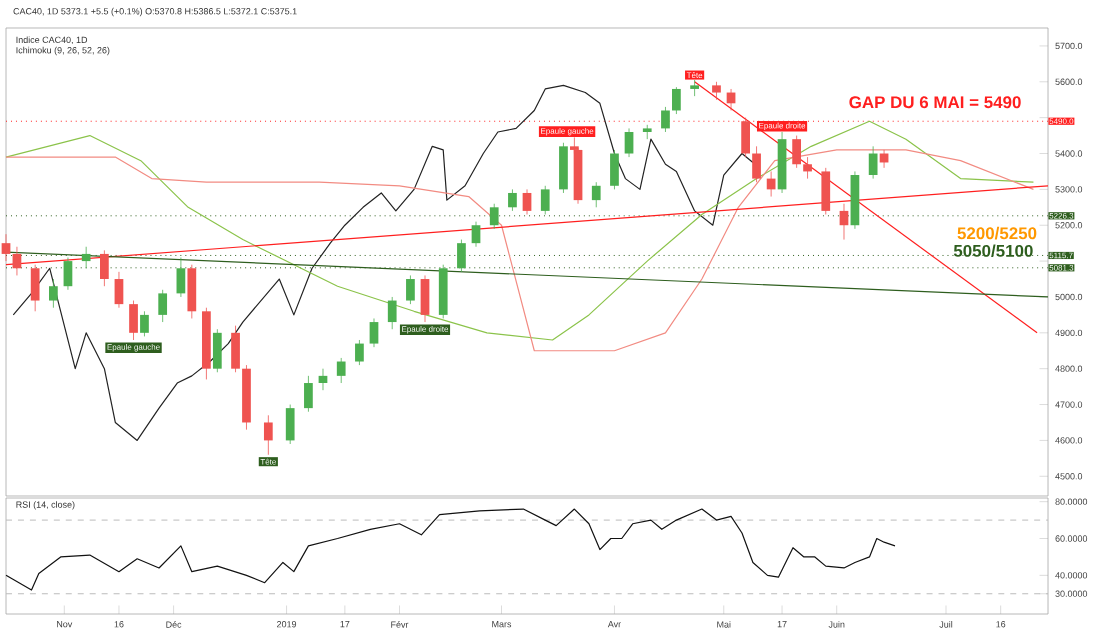 This screenshot has height=644, width=1100. What do you see at coordinates (997, 233) in the screenshot?
I see `annotation: 5200/5250` at bounding box center [997, 233].